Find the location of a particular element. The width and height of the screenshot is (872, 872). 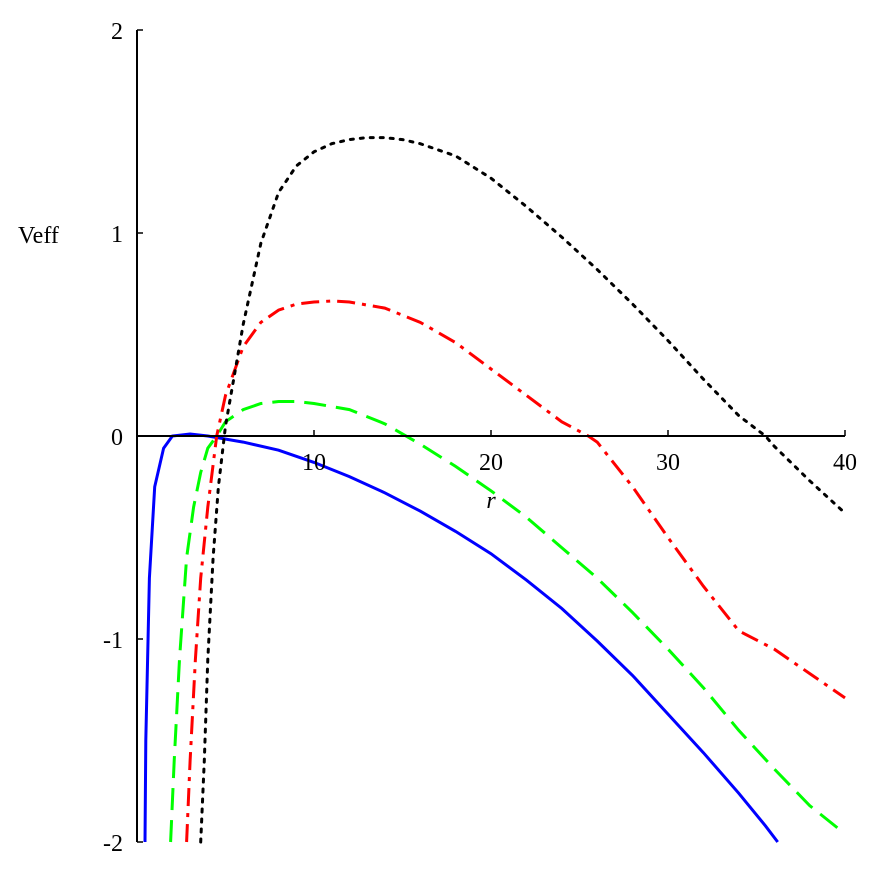

x-tick-label: 30 is located at coordinates (668, 463).